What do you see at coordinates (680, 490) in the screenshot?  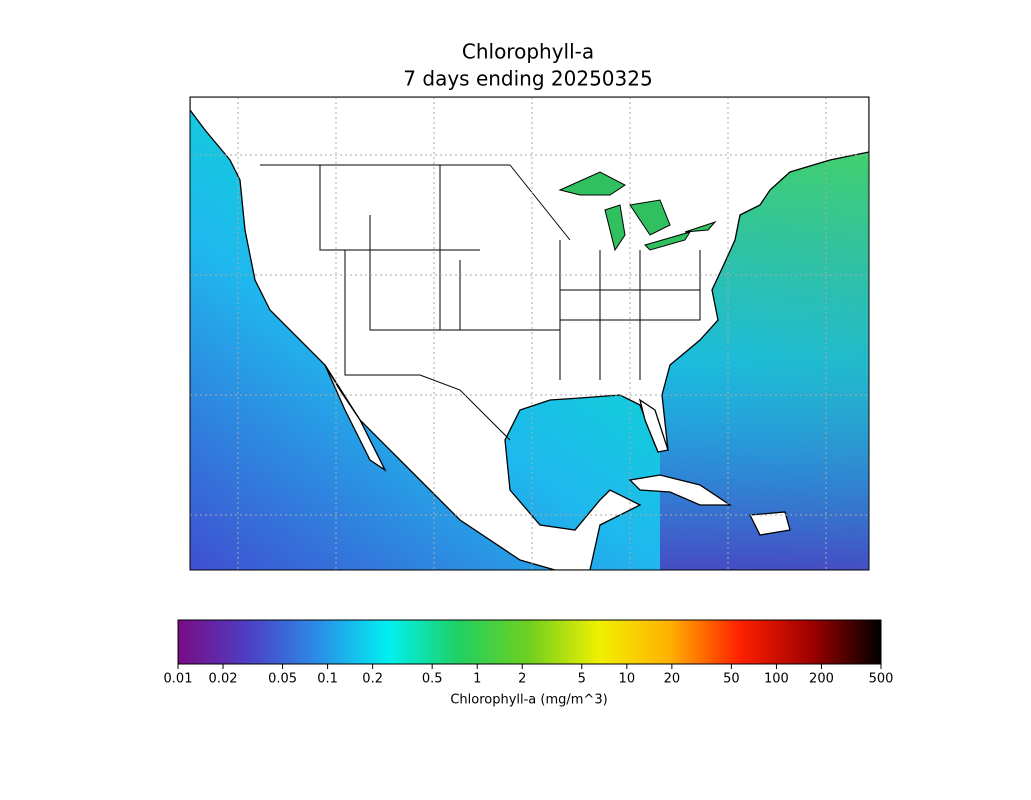 I see `land-cuba` at bounding box center [680, 490].